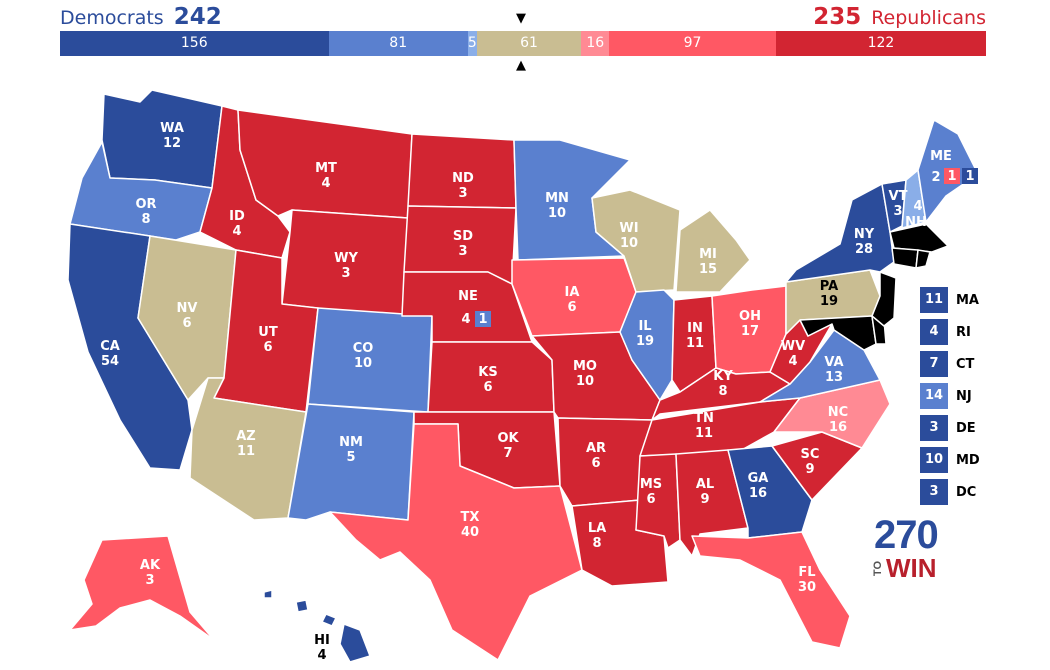 This screenshot has height=670, width=1050. Describe the element at coordinates (246, 436) in the screenshot. I see `label-AZ-abbr: AZ` at that location.